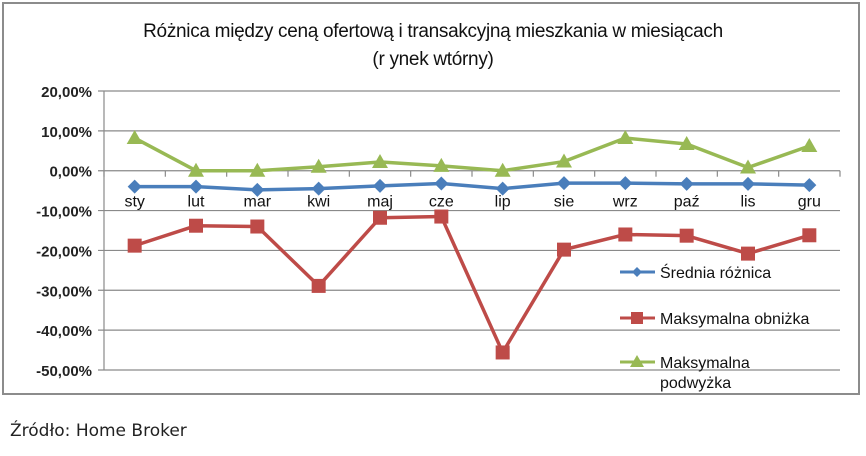 The height and width of the screenshot is (456, 866). What do you see at coordinates (809, 202) in the screenshot?
I see `x-tick-label: gru` at bounding box center [809, 202].